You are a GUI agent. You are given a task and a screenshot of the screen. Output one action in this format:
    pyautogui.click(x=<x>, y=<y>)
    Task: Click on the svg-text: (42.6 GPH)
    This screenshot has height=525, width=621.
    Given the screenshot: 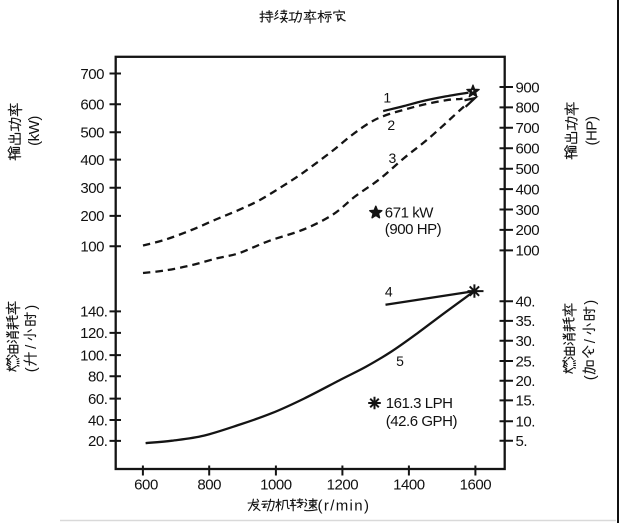 What is the action you would take?
    pyautogui.click(x=422, y=421)
    